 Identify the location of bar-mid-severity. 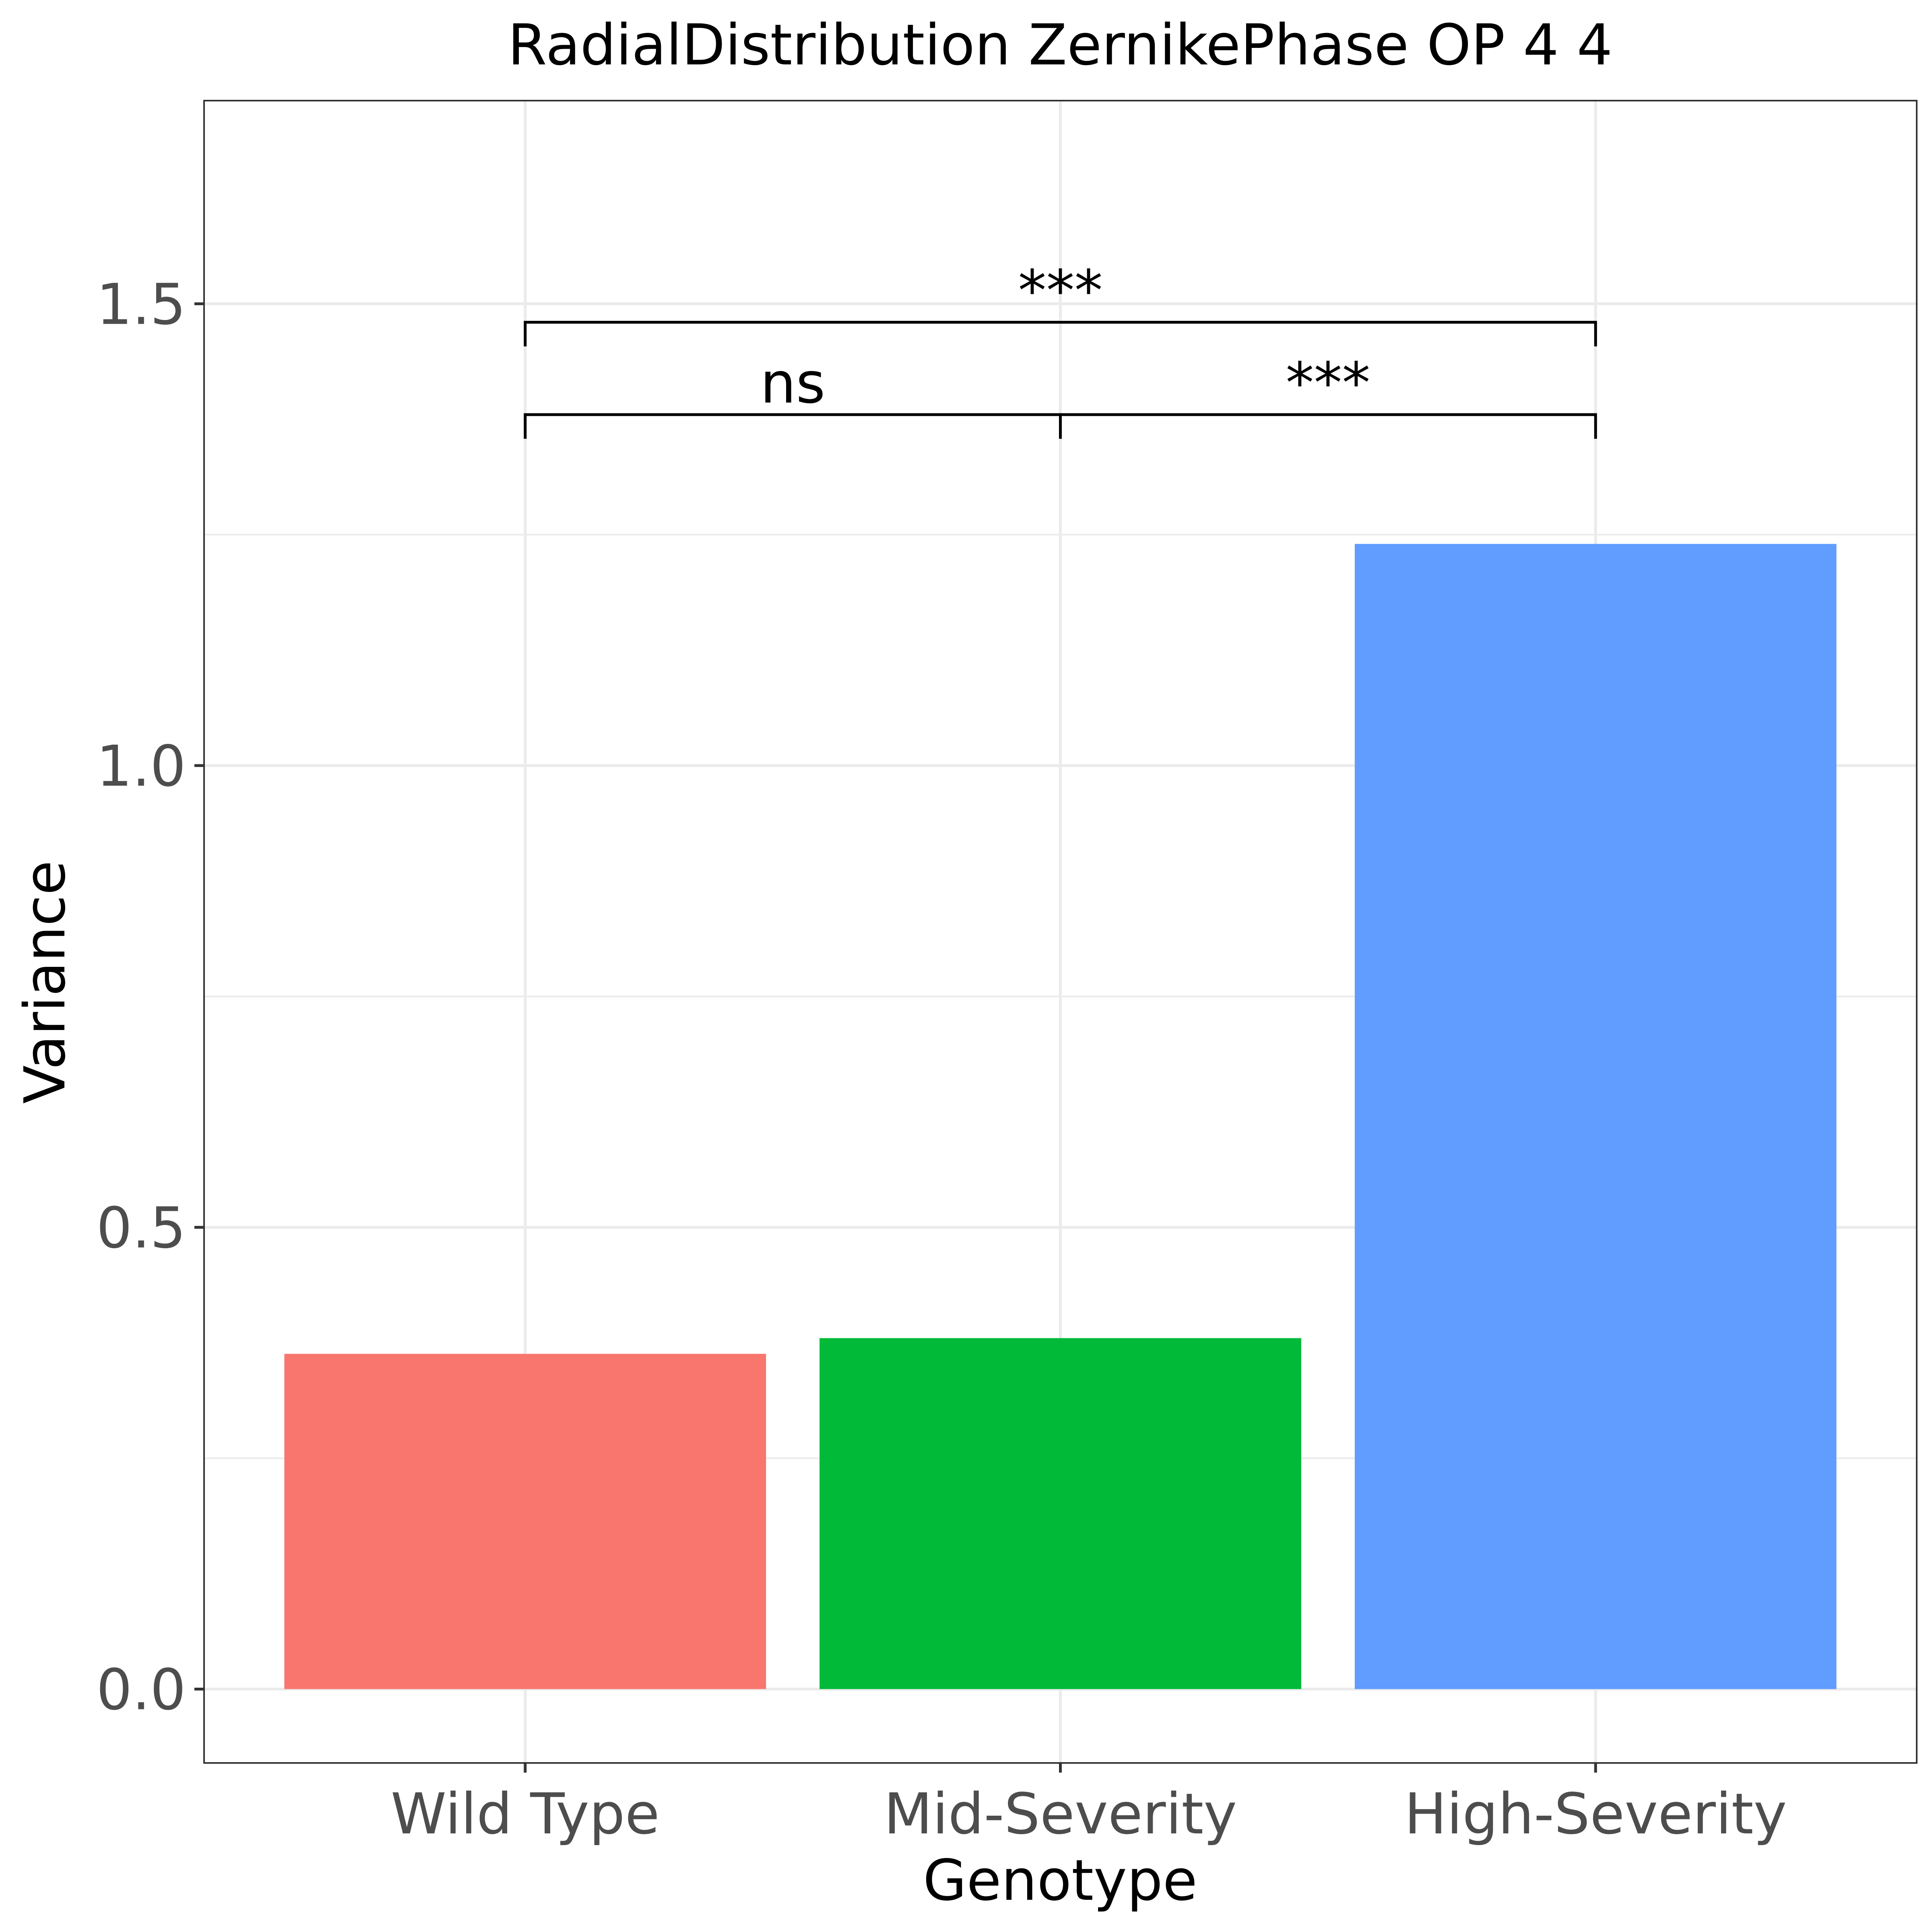
(1060, 1513).